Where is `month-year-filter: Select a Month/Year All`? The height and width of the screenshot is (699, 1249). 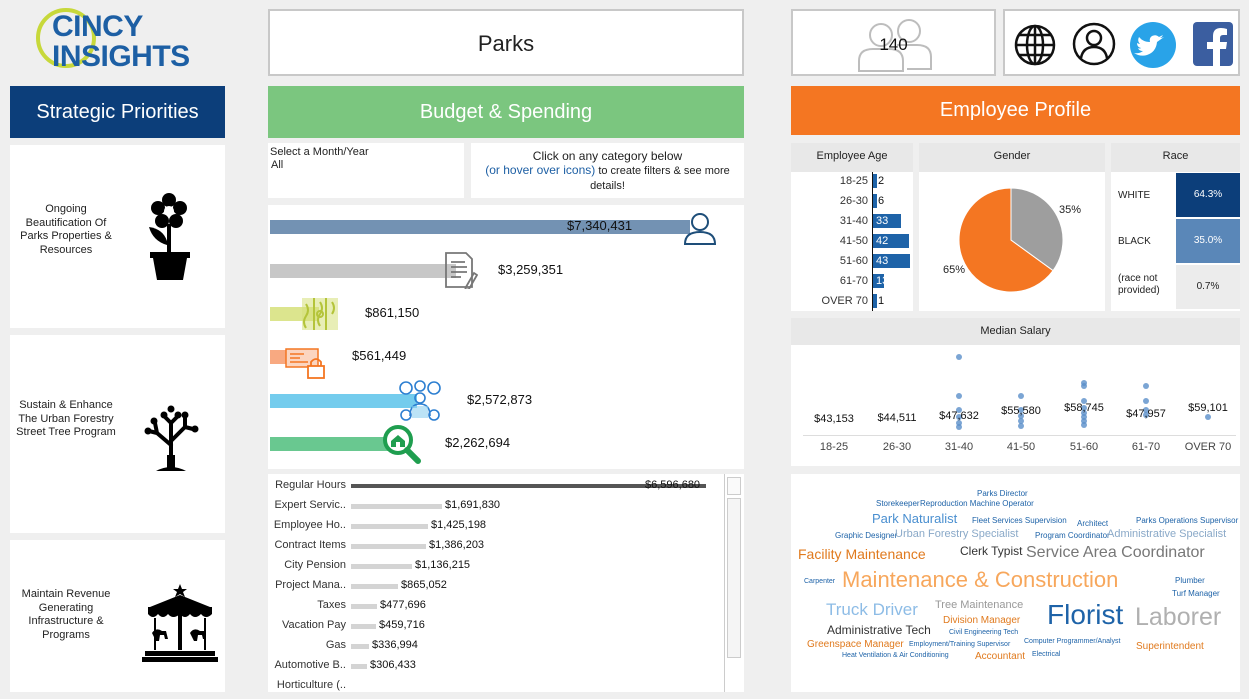
month-year-filter: Select a Month/Year All is located at coordinates (366, 170).